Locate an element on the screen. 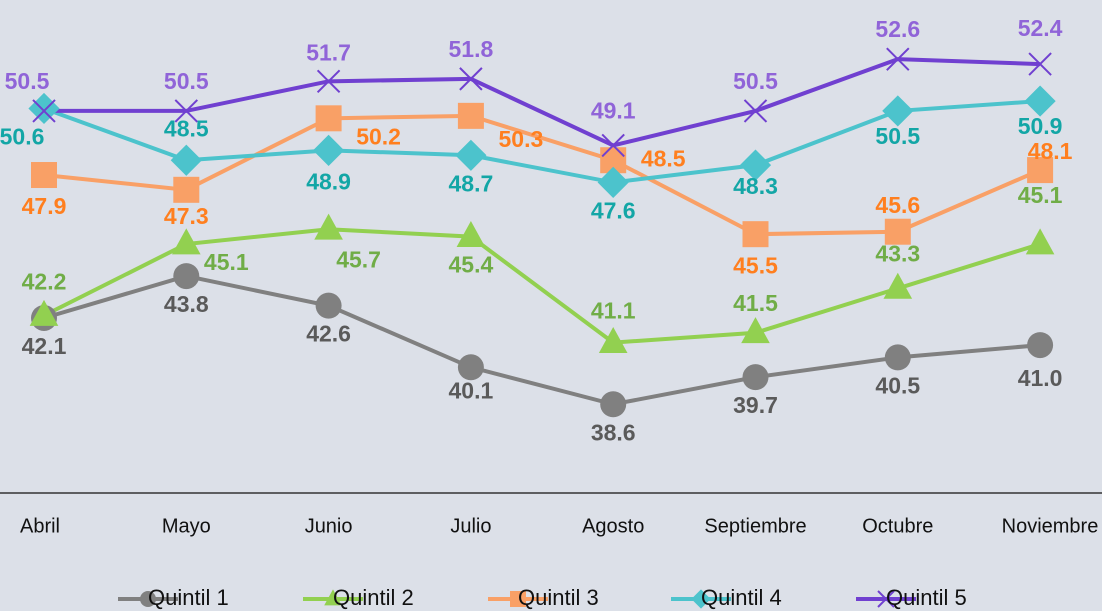 This screenshot has width=1102, height=611. data-label: 48.9 is located at coordinates (328, 181).